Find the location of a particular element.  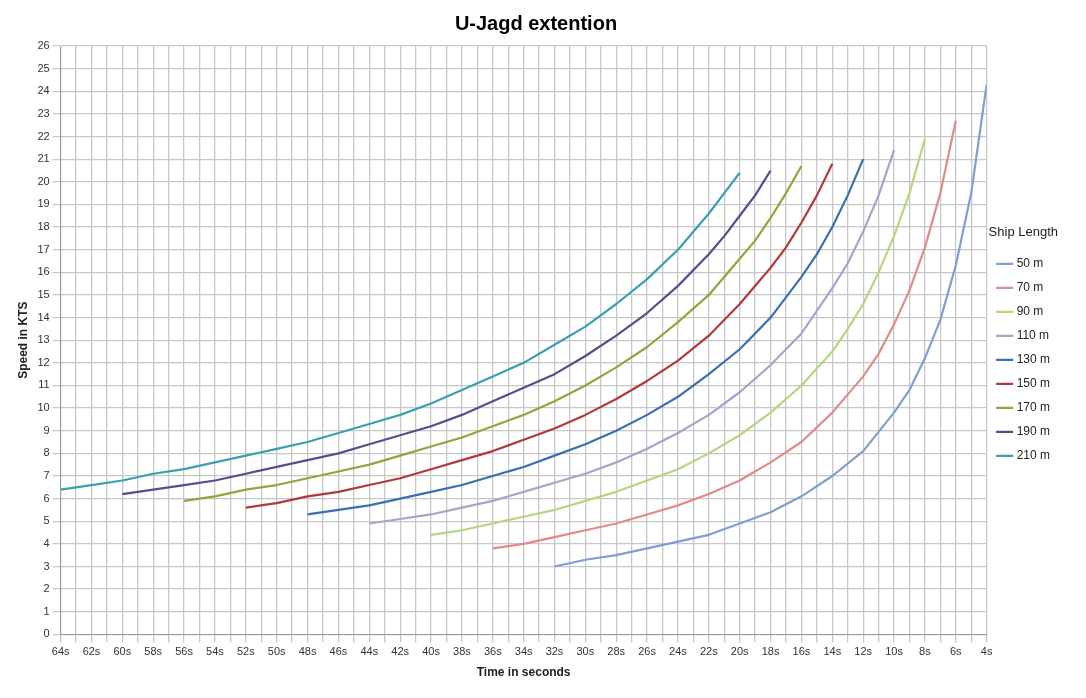

legend-label: 210 m is located at coordinates (1033, 455).